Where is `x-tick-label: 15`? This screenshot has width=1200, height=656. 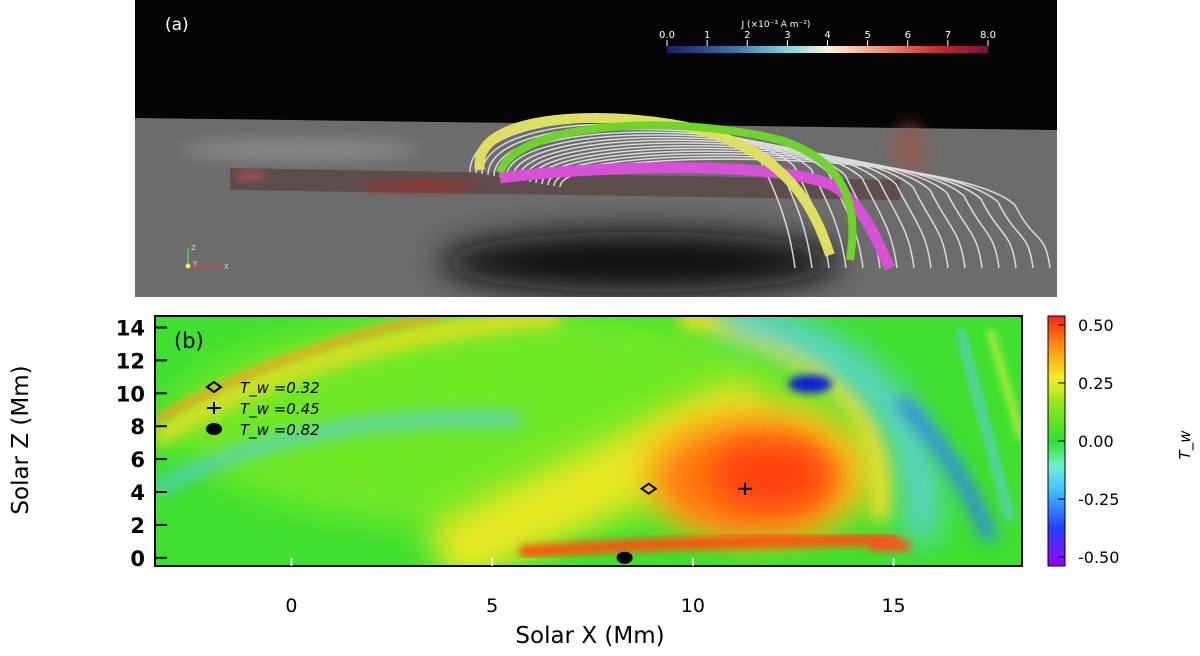 x-tick-label: 15 is located at coordinates (893, 606).